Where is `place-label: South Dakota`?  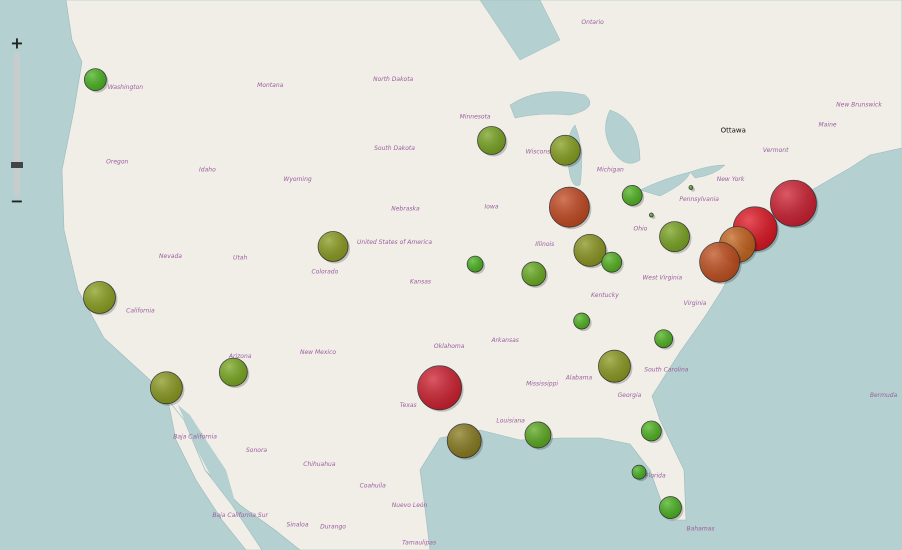
place-label: South Dakota is located at coordinates (394, 148).